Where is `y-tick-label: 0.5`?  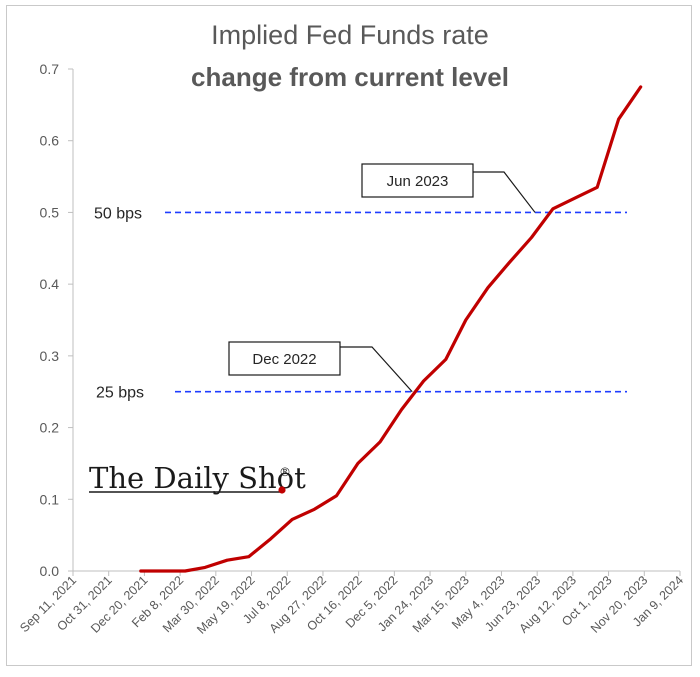
y-tick-label: 0.5 is located at coordinates (50, 212).